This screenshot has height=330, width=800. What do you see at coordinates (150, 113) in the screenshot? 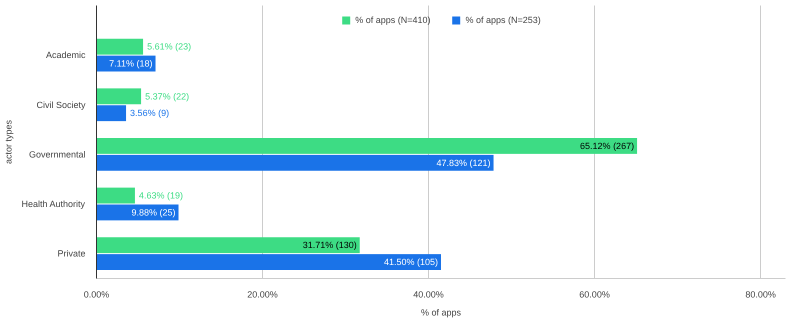
I see `data-label: 3.56% (9)` at bounding box center [150, 113].